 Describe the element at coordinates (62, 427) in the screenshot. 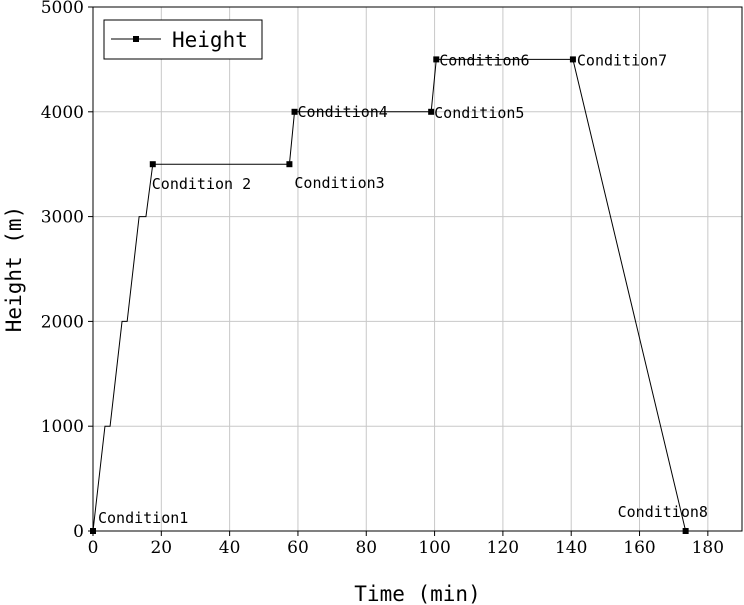

I see `y-tick-label: 1000` at that location.